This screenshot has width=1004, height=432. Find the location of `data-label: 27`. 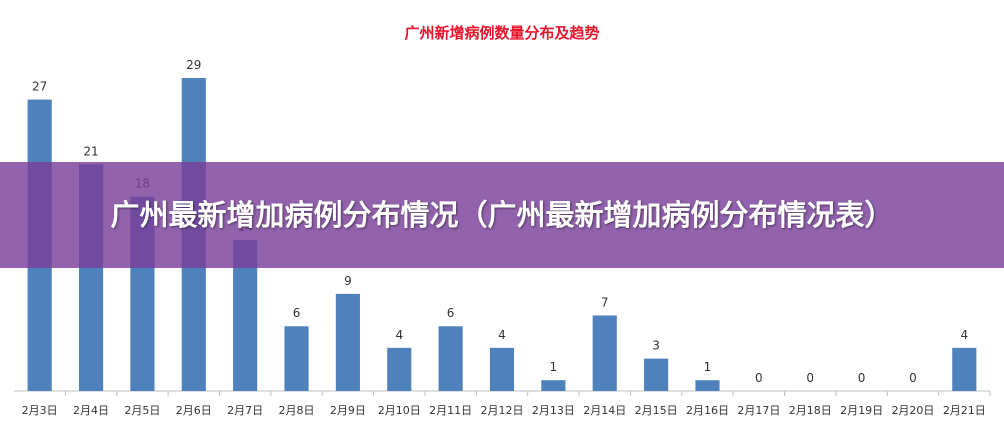

data-label: 27 is located at coordinates (39, 87).